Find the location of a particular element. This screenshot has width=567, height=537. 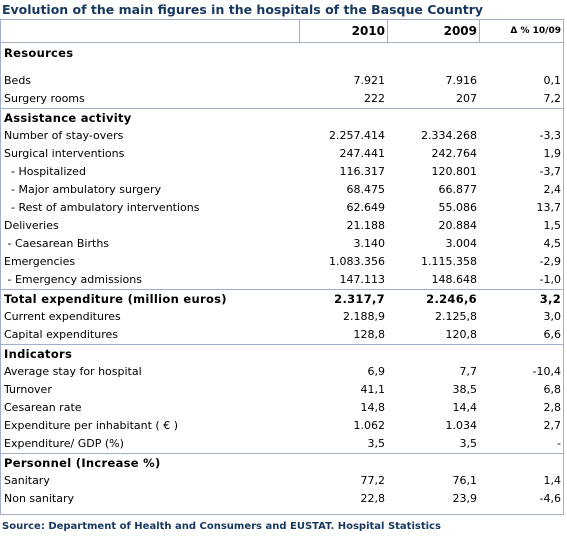

table-row: Surgical interventions 247.441 242.764 1,9 is located at coordinates (282, 154).